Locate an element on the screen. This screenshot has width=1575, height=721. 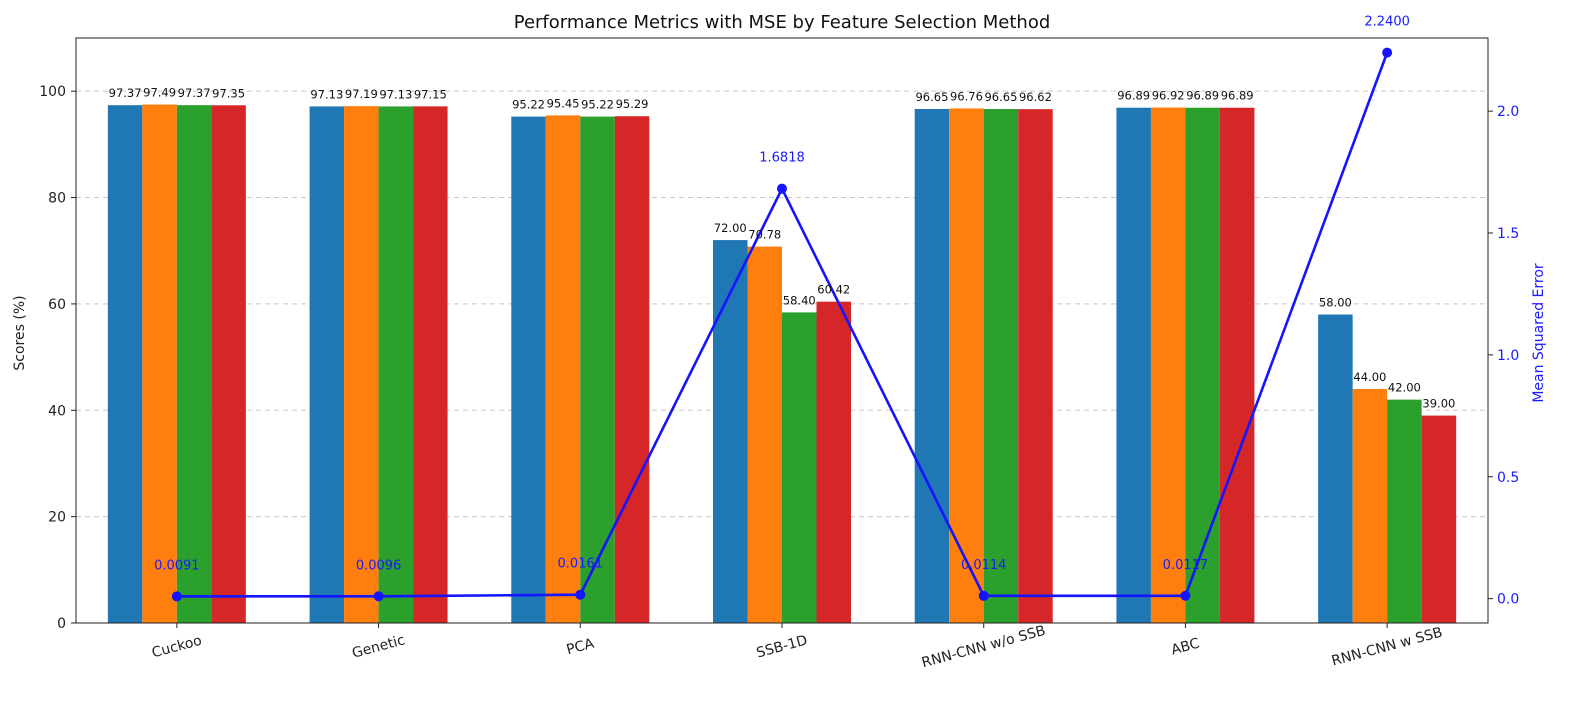
mse-value-label: 0.0096 is located at coordinates (379, 565).